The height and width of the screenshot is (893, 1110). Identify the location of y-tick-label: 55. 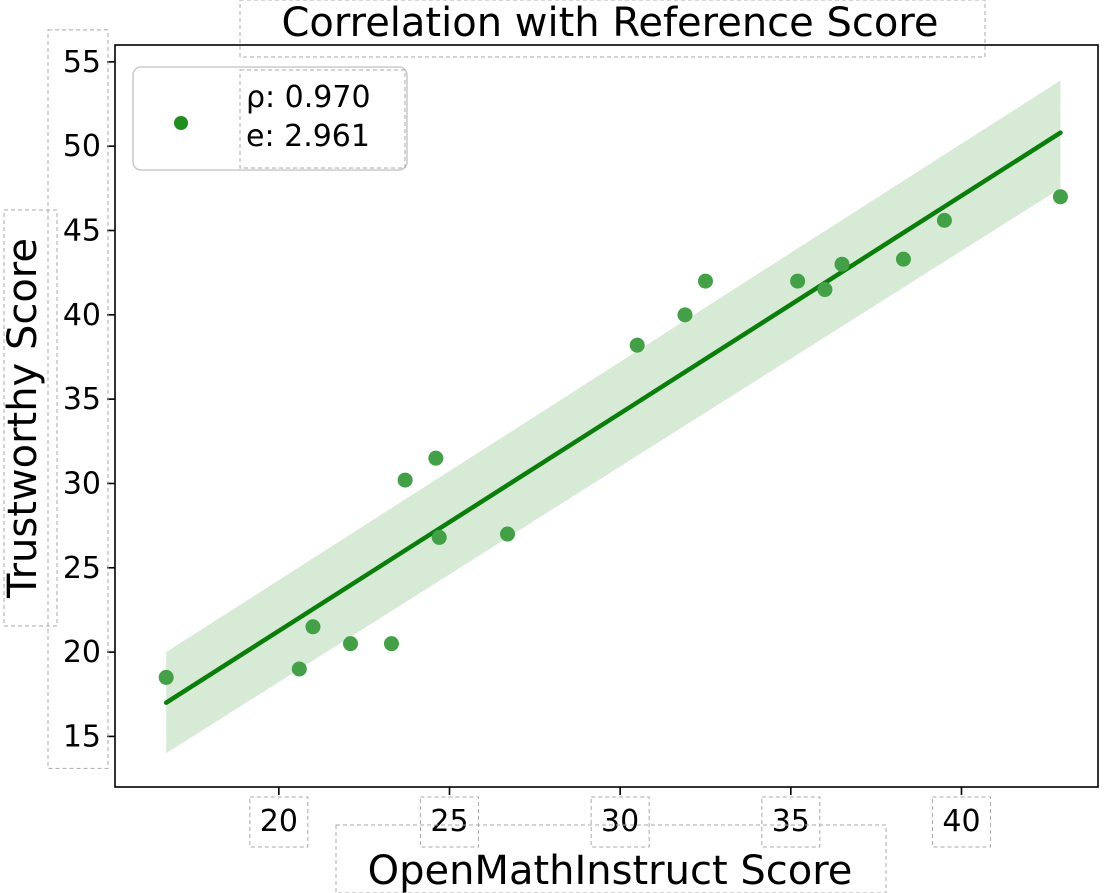
(82, 62).